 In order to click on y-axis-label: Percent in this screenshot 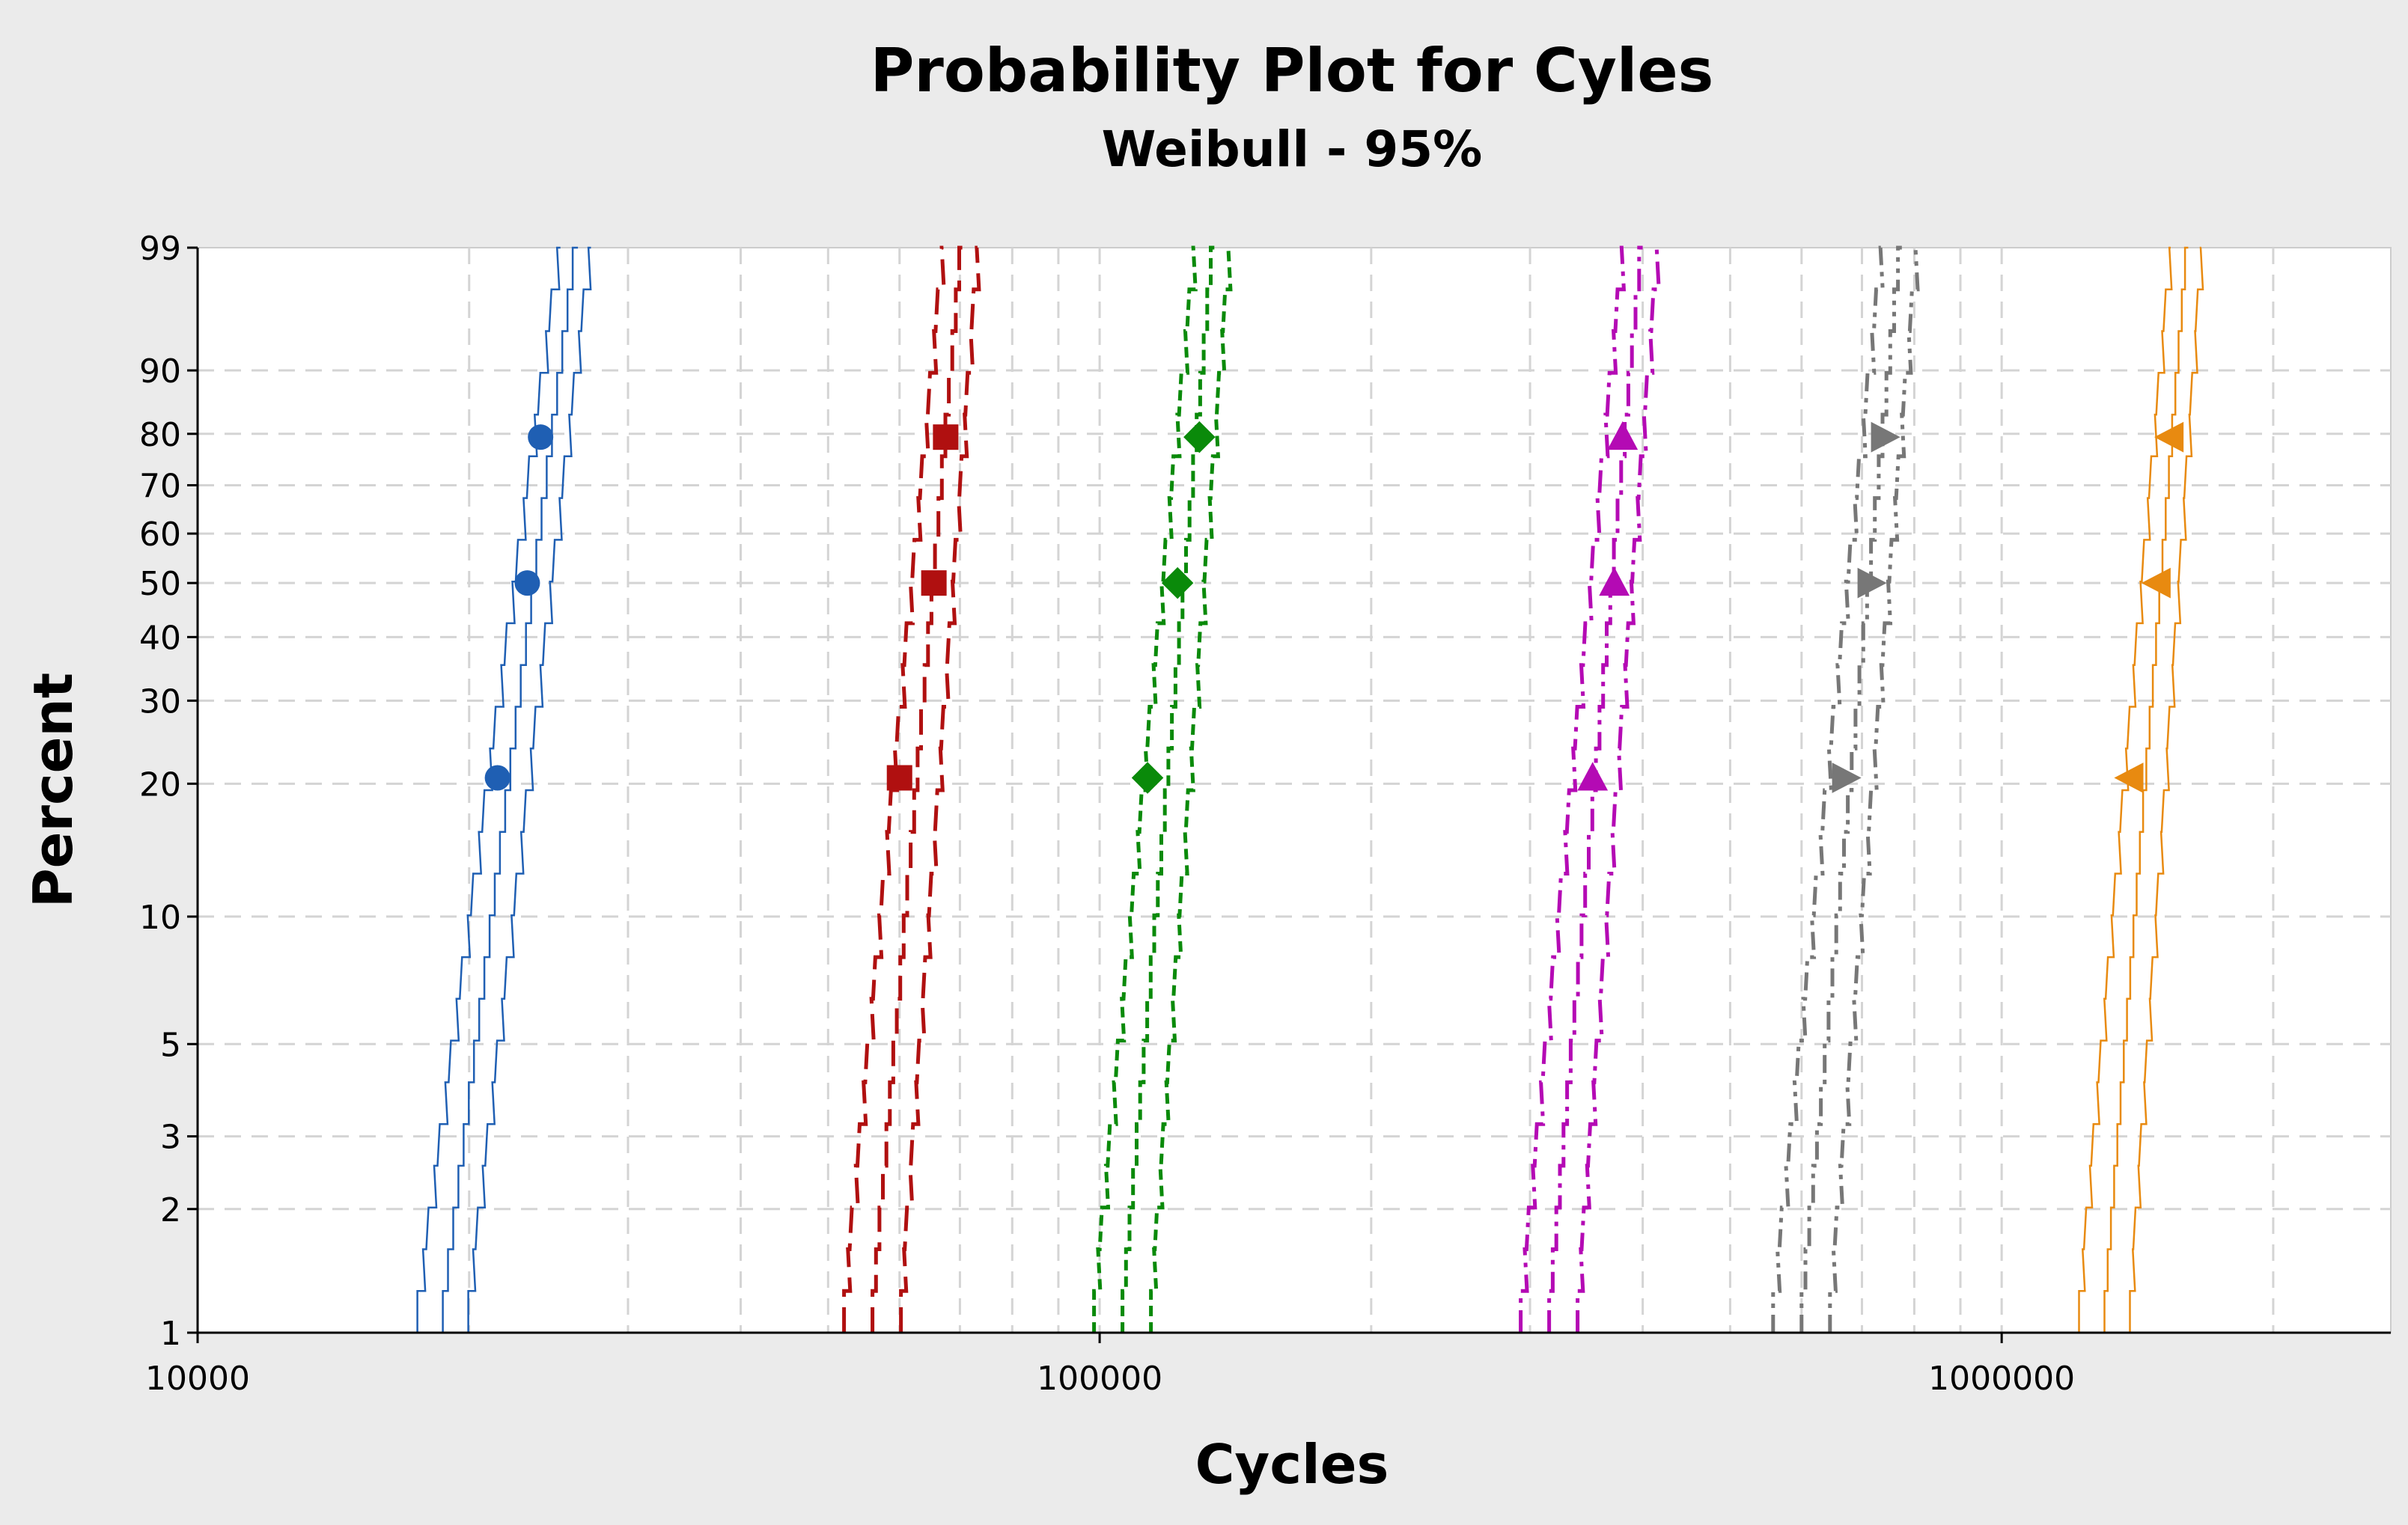, I will do `click(54, 790)`.